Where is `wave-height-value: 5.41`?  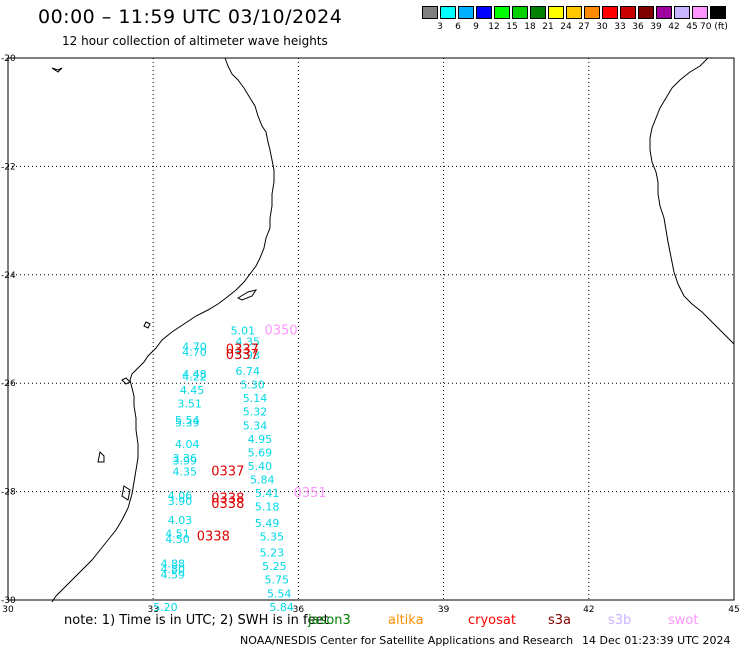 wave-height-value: 5.41 is located at coordinates (267, 493).